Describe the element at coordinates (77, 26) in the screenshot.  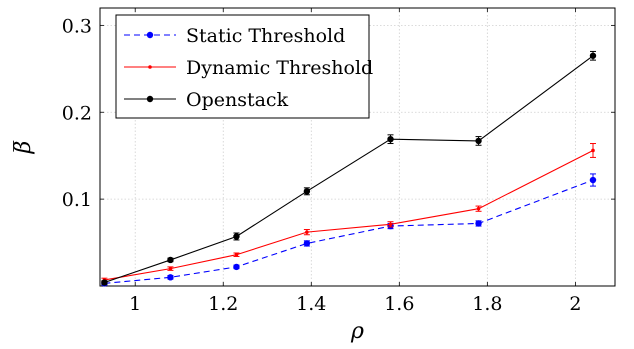
I see `y-tick-label: 0.3` at that location.